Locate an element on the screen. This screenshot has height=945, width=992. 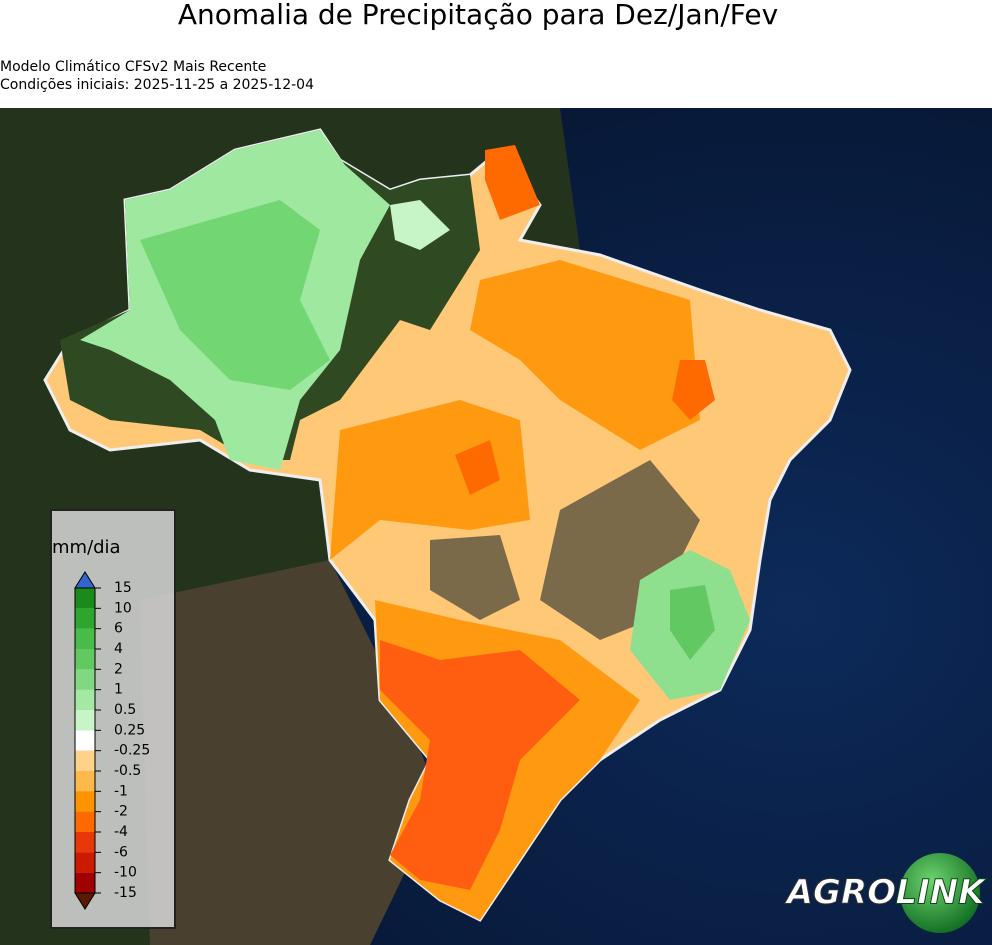
legend-box is located at coordinates (113, 719).